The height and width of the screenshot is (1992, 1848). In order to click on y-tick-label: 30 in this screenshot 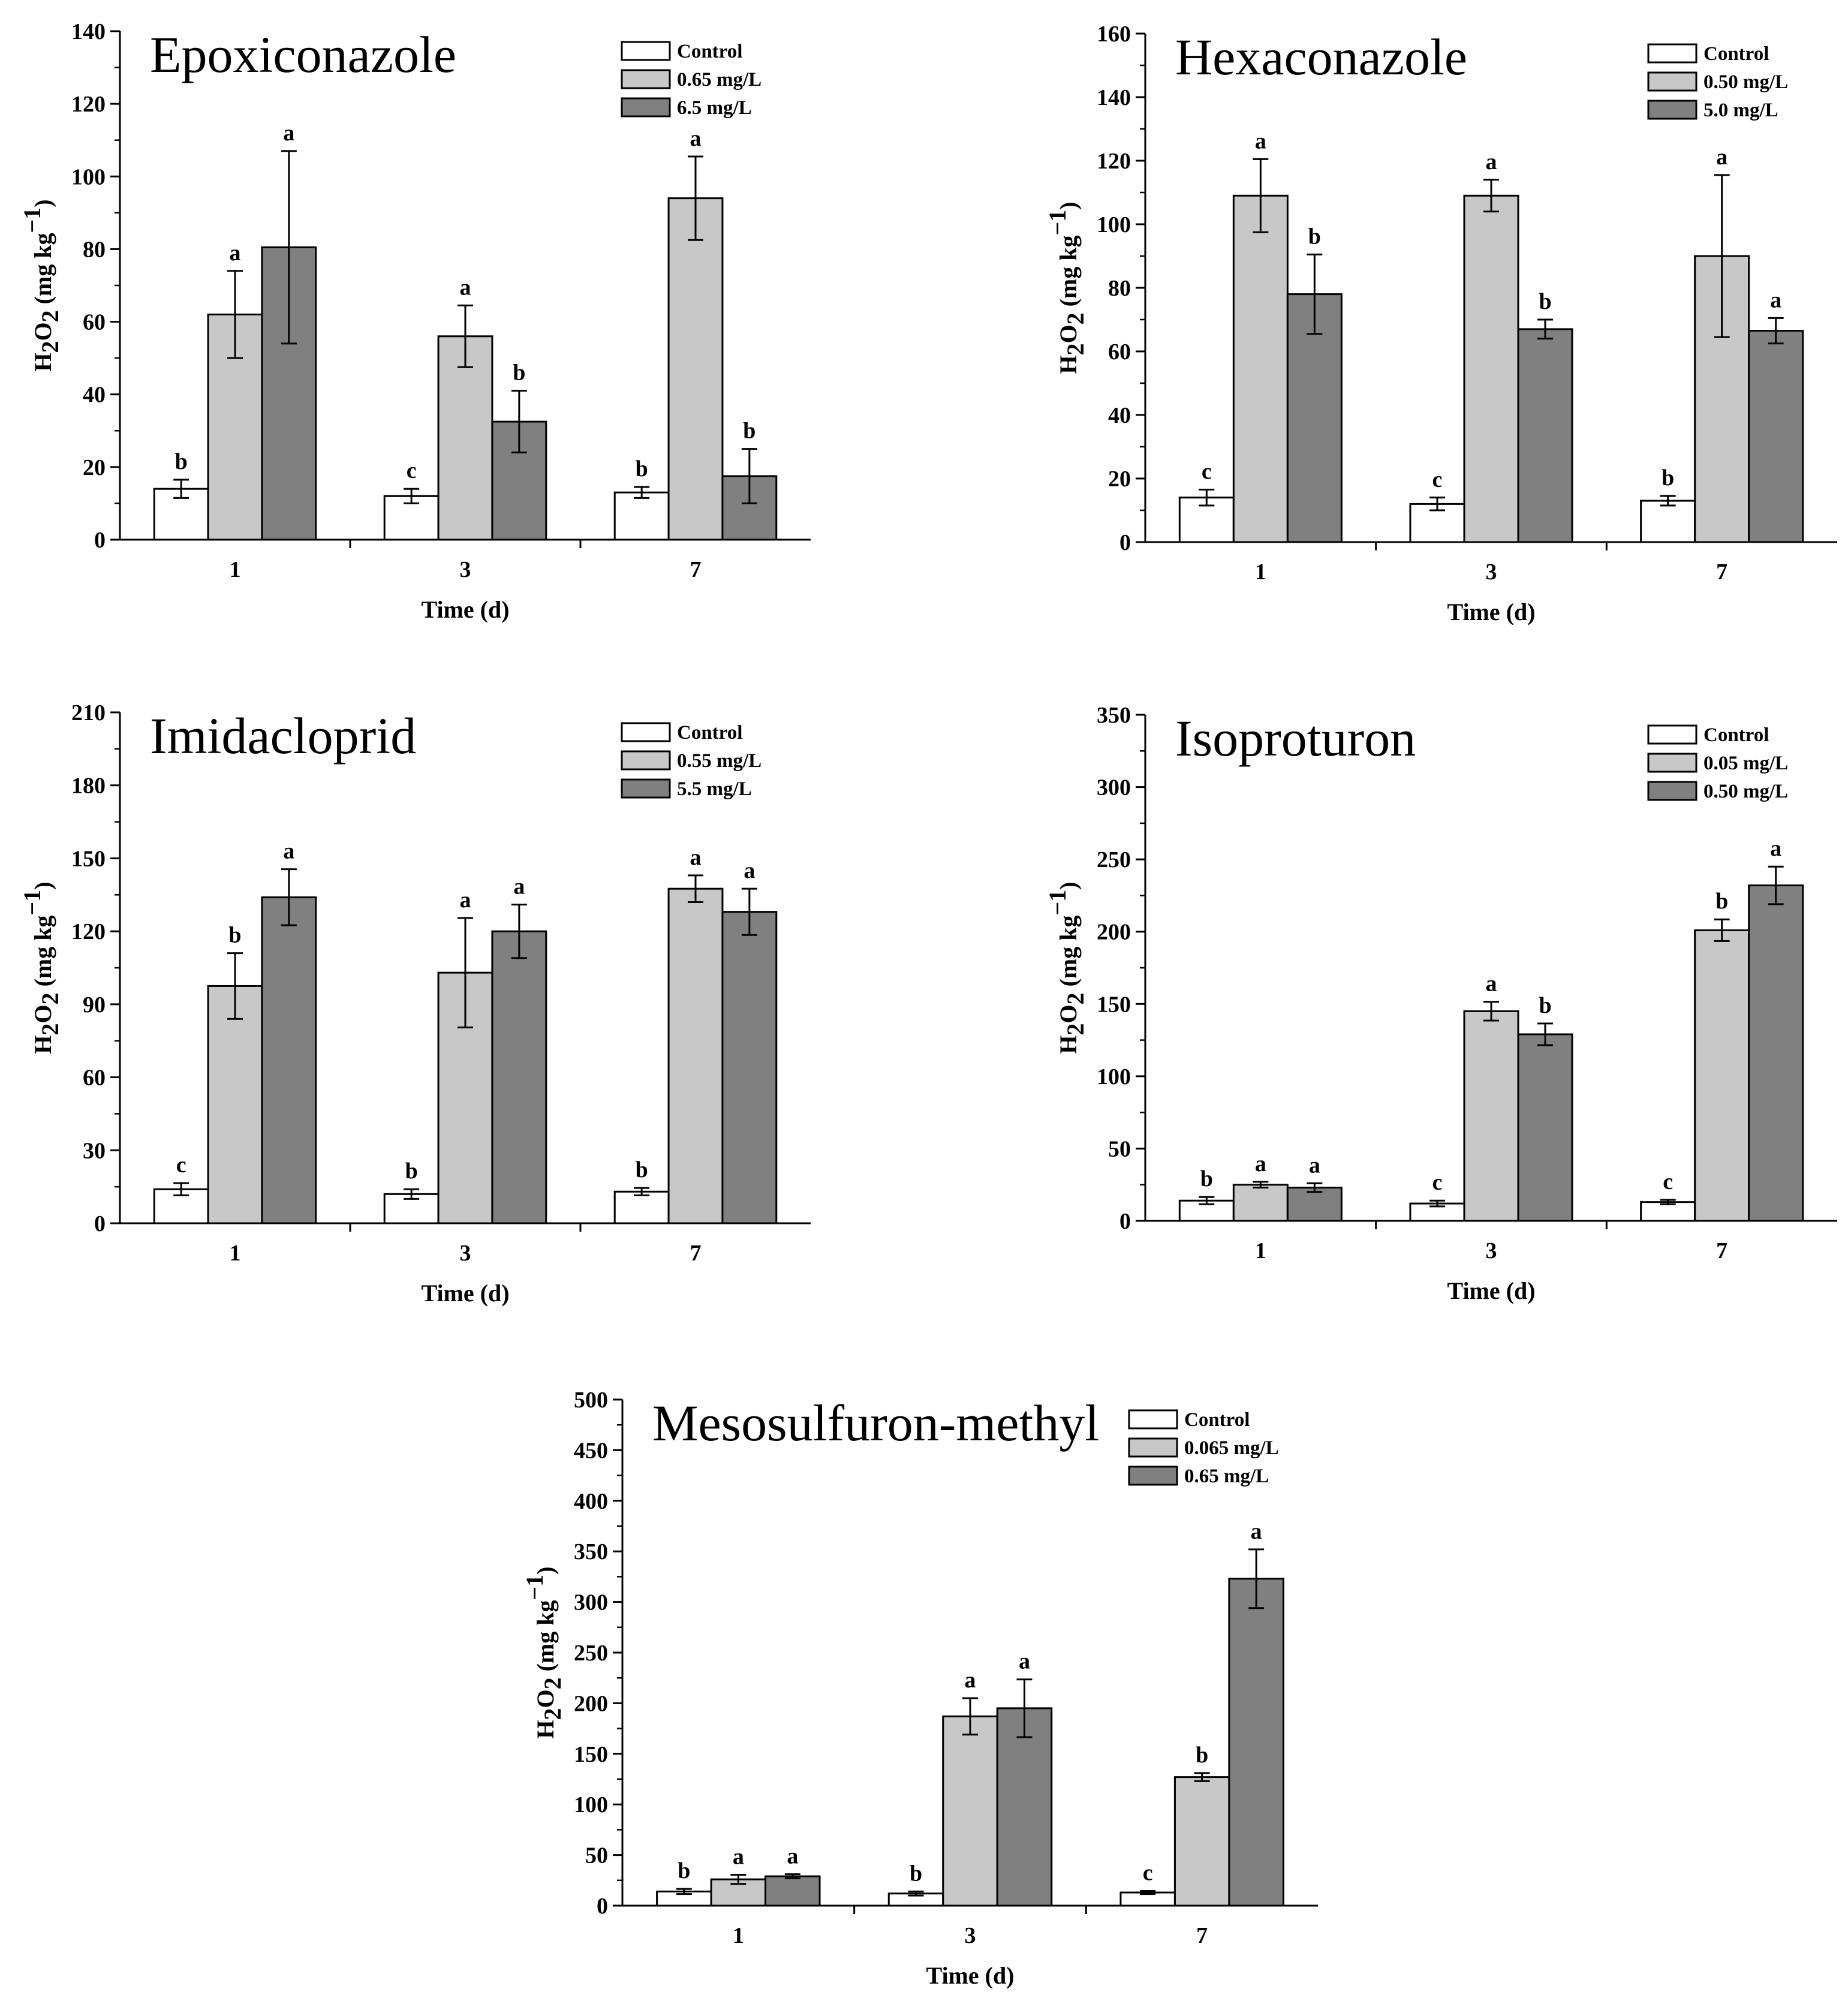, I will do `click(94, 1150)`.